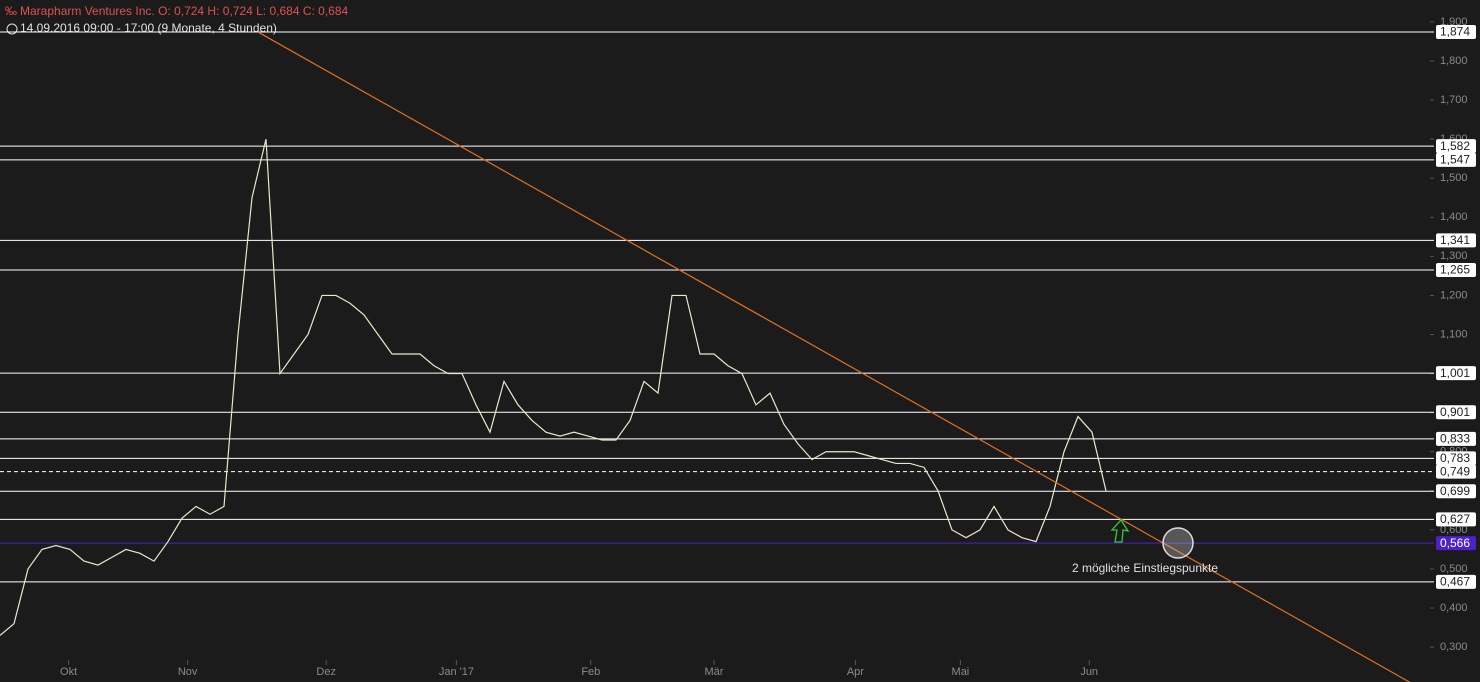 The height and width of the screenshot is (682, 1480). Describe the element at coordinates (590, 672) in the screenshot. I see `x-tick-label: Feb` at that location.